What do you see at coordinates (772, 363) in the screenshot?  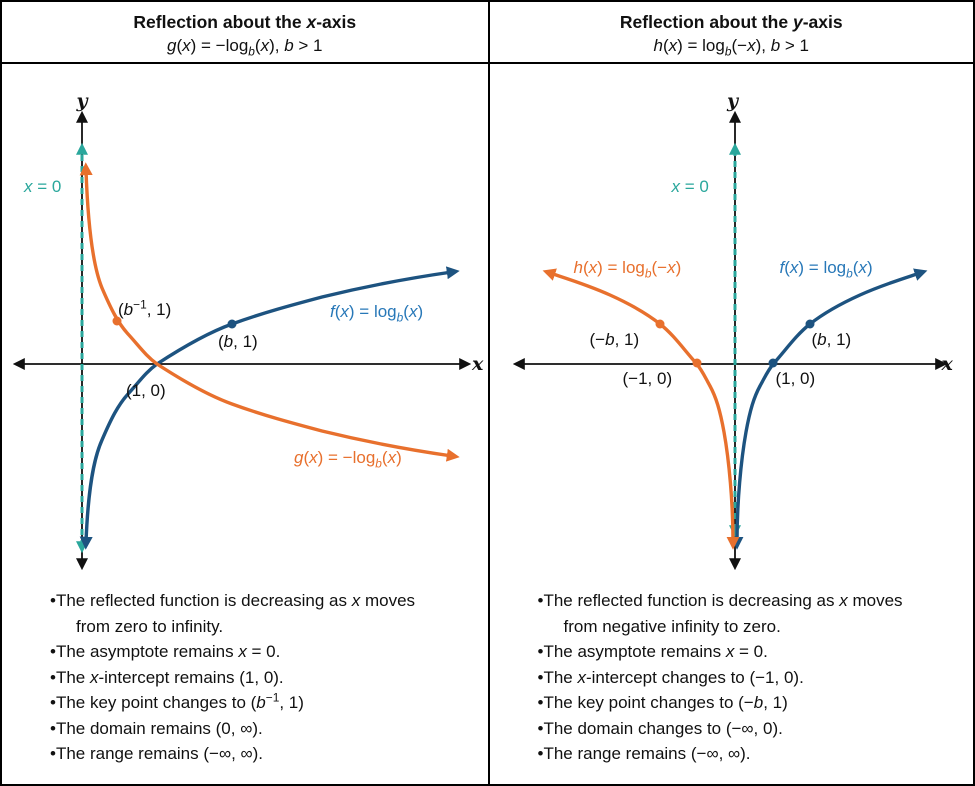 I see `x-intercept-dot` at bounding box center [772, 363].